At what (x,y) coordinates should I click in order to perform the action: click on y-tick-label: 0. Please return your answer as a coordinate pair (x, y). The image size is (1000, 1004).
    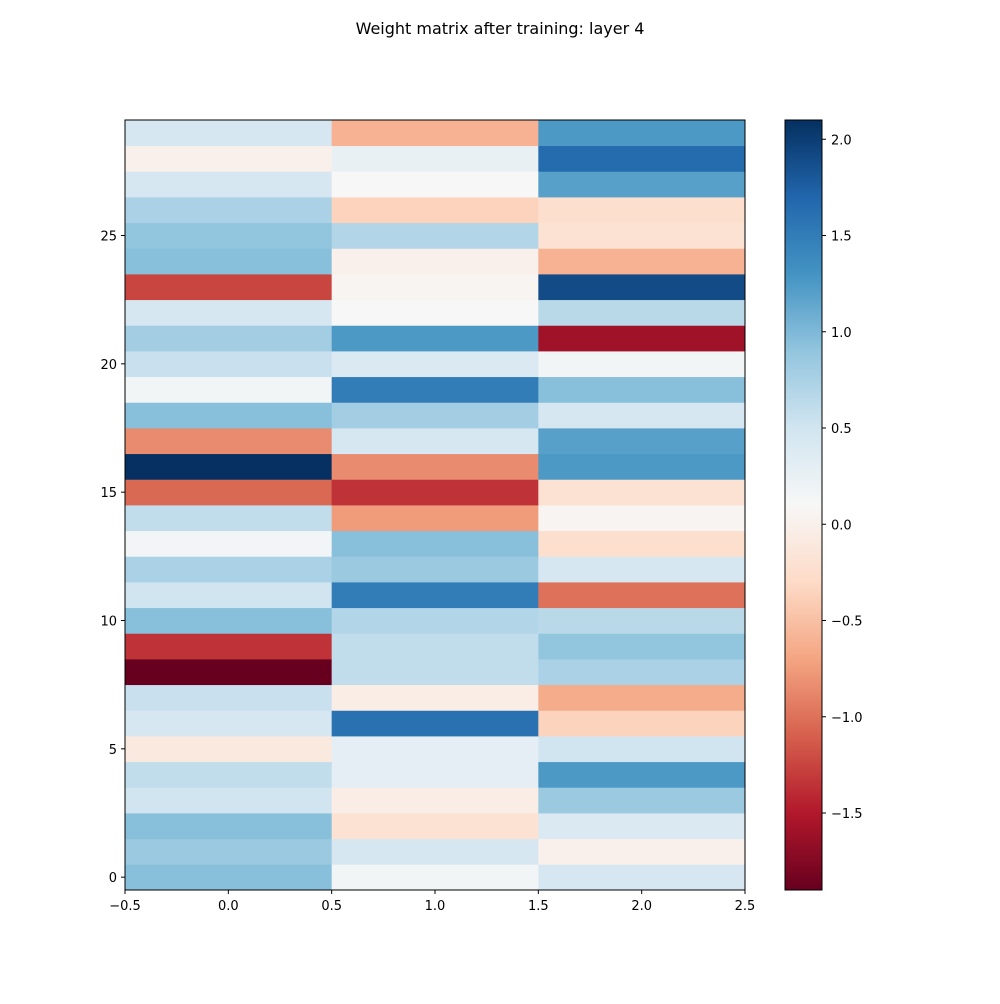
    Looking at the image, I should click on (113, 878).